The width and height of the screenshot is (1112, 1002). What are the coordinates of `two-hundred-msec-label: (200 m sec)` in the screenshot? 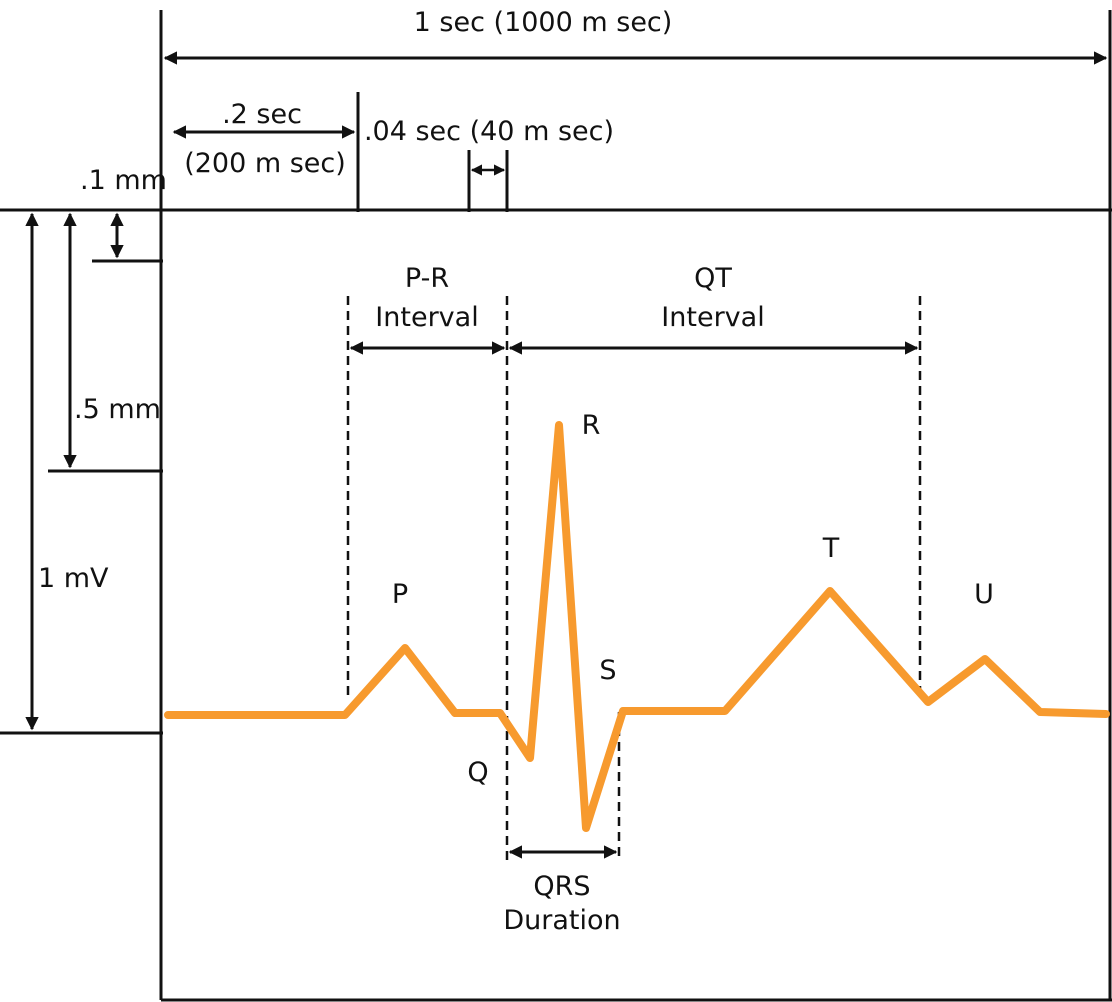 It's located at (265, 163).